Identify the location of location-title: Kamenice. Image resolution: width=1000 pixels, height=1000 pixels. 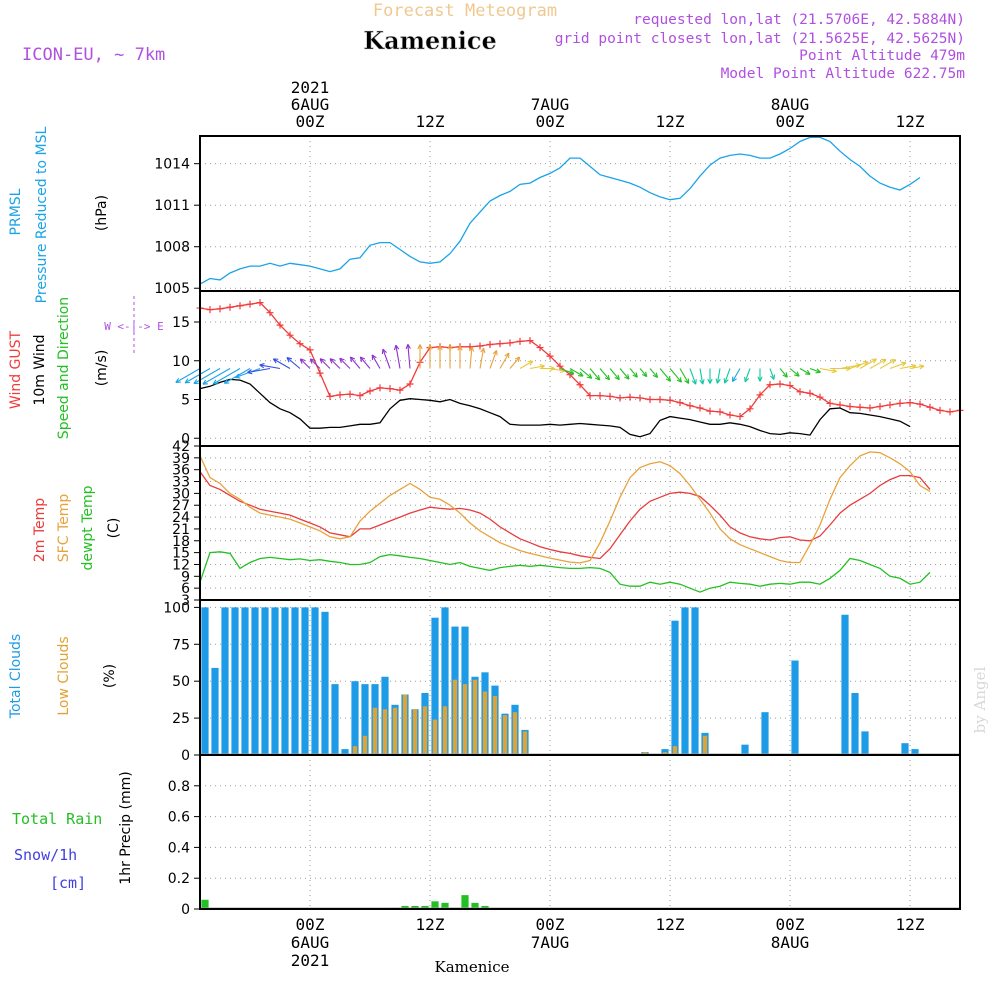
(430, 40).